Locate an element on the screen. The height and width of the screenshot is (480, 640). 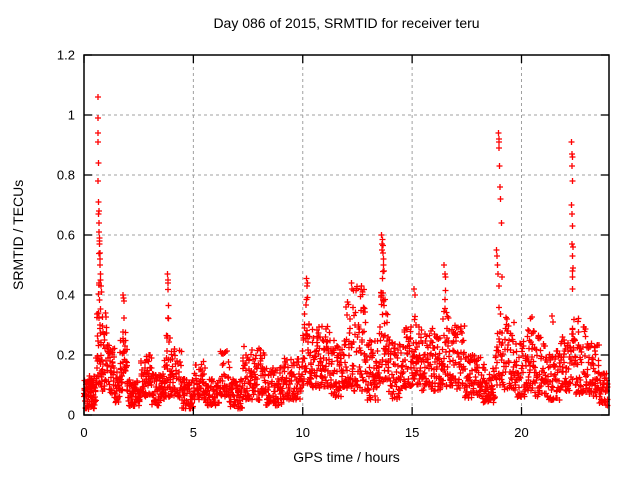
y-tick-label: 0.2 is located at coordinates (66, 355).